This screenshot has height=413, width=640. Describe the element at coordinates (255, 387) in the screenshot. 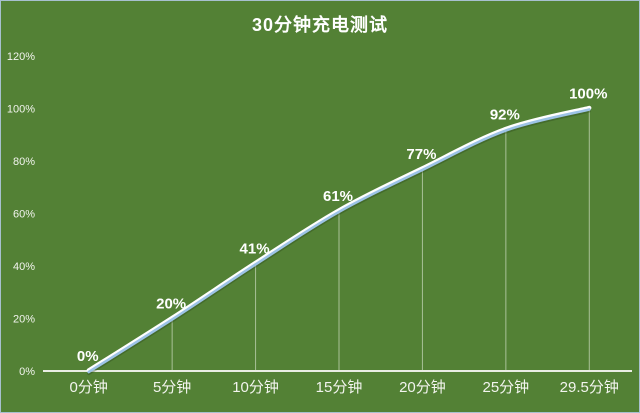

I see `x-axis-tick-label: 10分钟` at that location.